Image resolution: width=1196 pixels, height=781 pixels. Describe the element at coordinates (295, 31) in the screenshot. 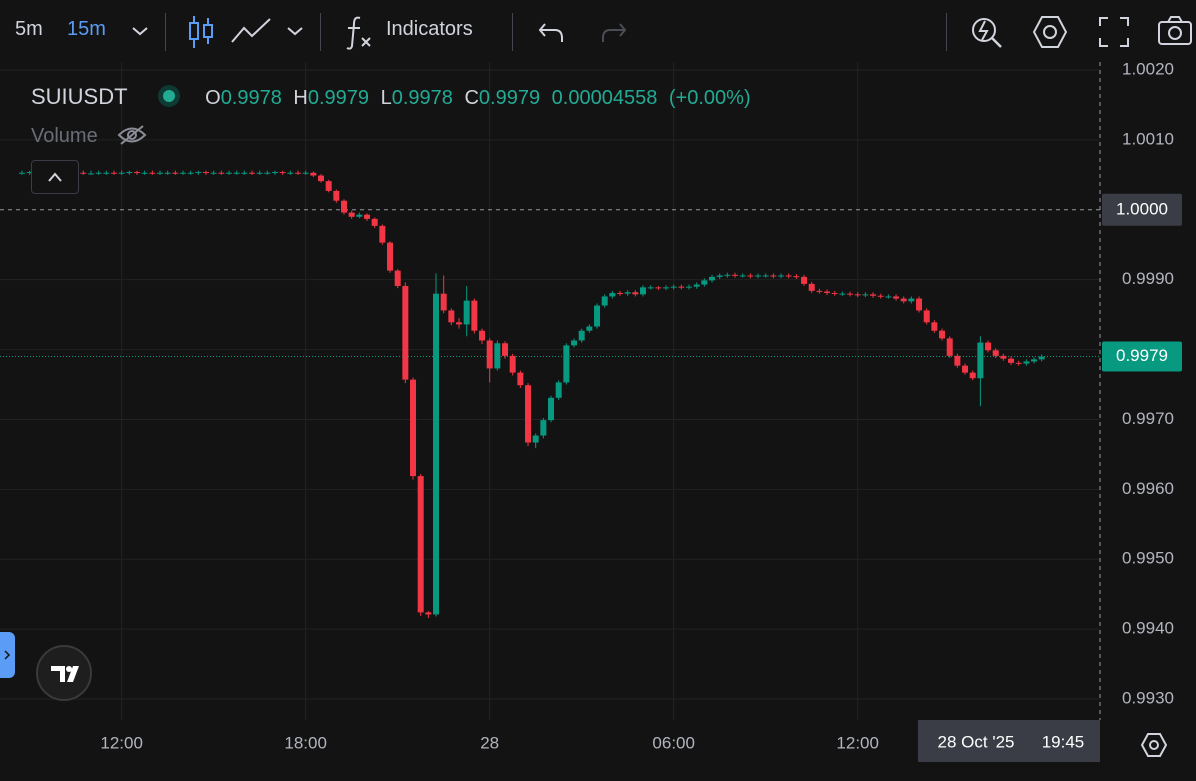

I see `chart-type-menu` at that location.